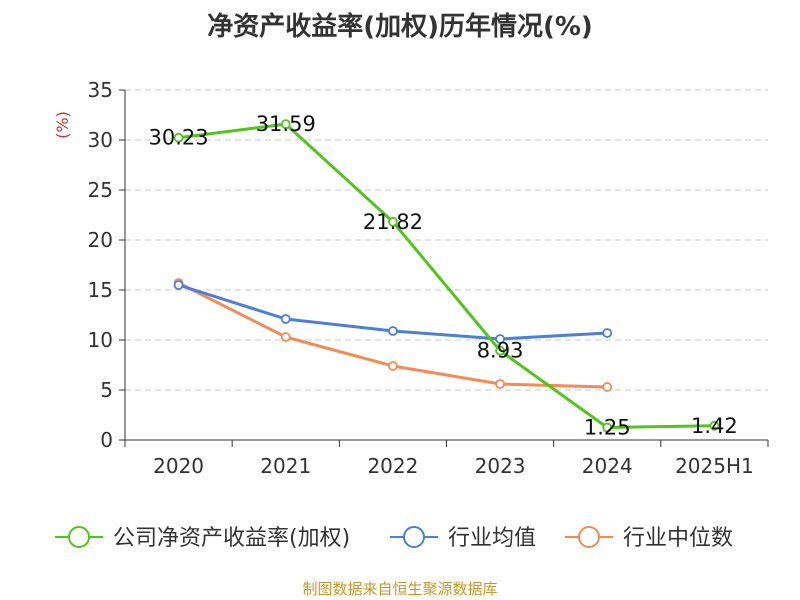 Image resolution: width=800 pixels, height=600 pixels. I want to click on legend-label: 行业中位数, so click(678, 538).